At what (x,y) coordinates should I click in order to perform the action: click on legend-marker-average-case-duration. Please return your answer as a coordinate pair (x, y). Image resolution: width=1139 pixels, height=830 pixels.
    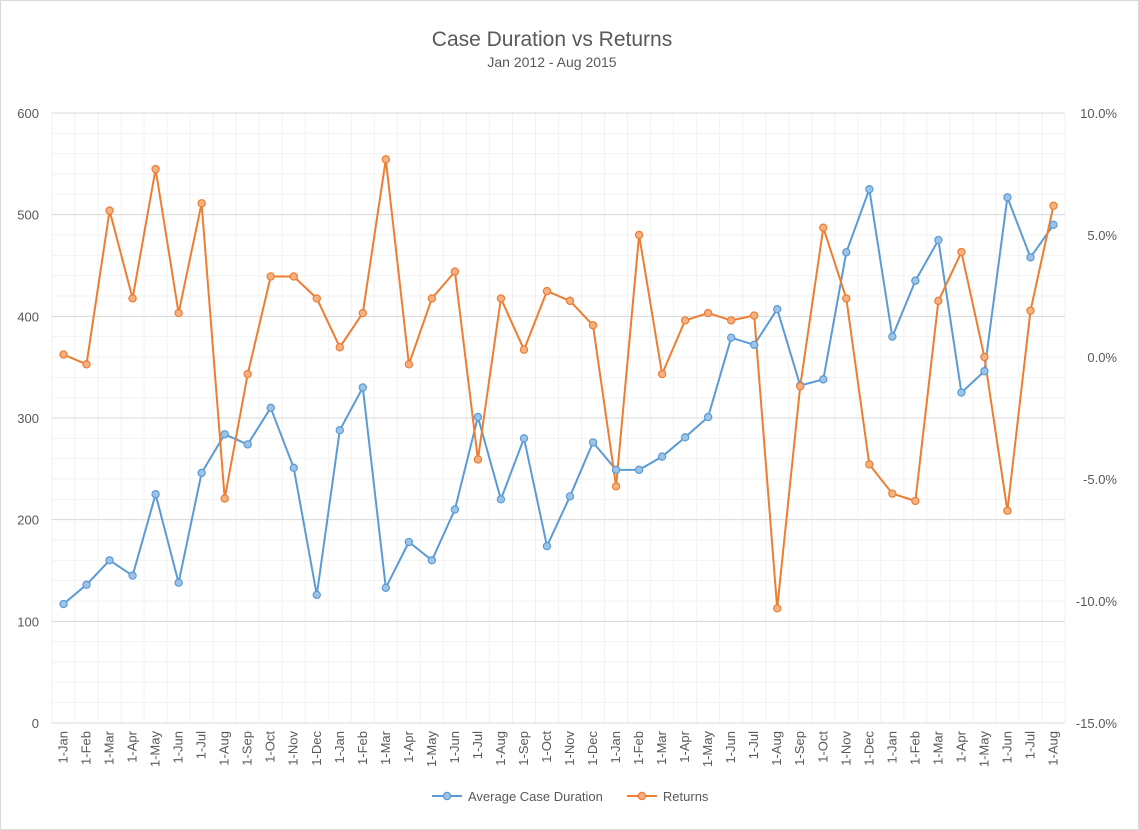
    Looking at the image, I should click on (447, 796).